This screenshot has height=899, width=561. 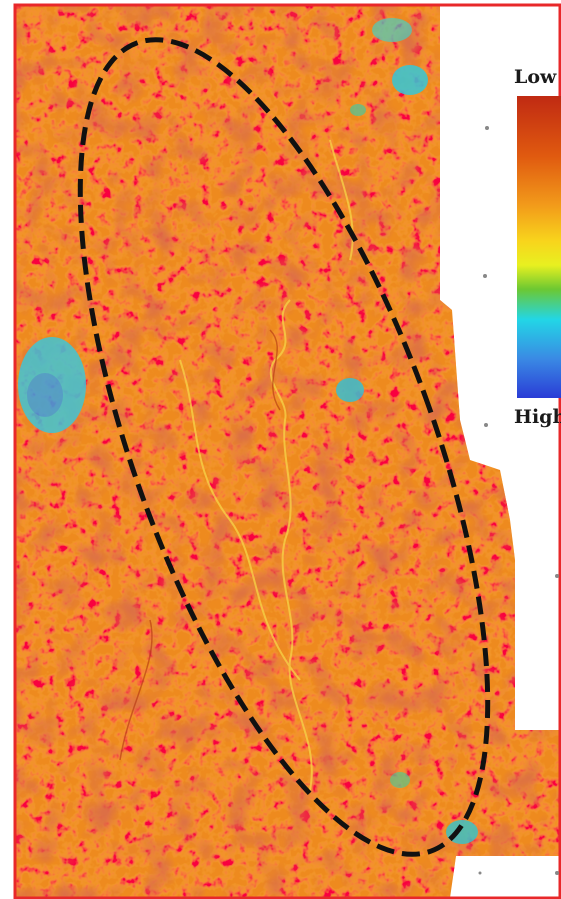 What do you see at coordinates (537, 417) in the screenshot?
I see `legend-high-label: High` at bounding box center [537, 417].